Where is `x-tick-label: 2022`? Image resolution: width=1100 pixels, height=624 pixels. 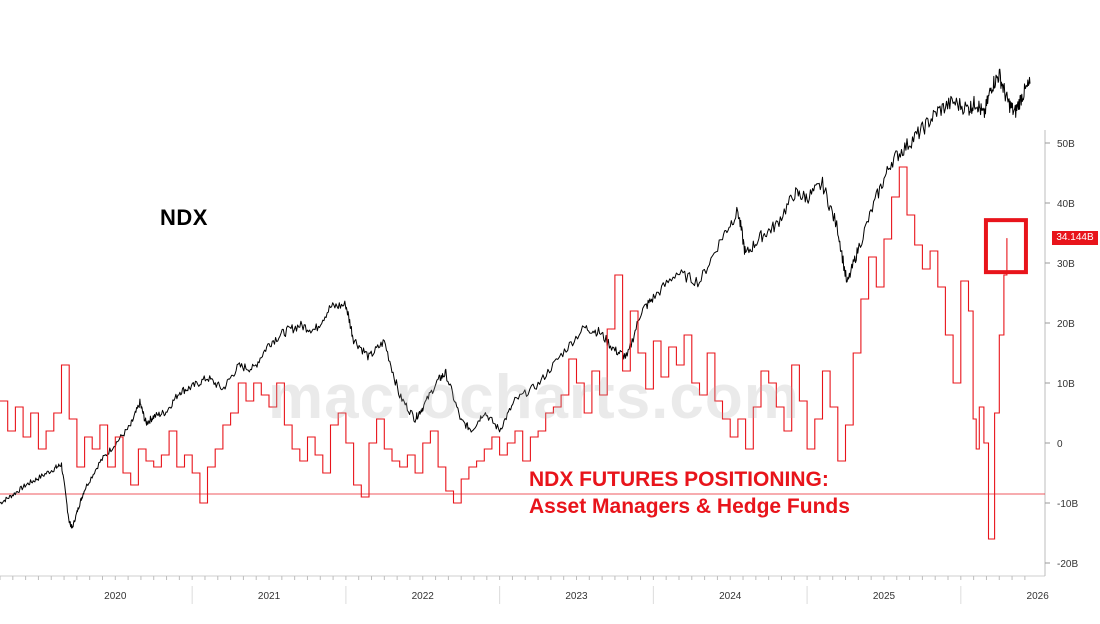
x-tick-label: 2022 is located at coordinates (423, 596).